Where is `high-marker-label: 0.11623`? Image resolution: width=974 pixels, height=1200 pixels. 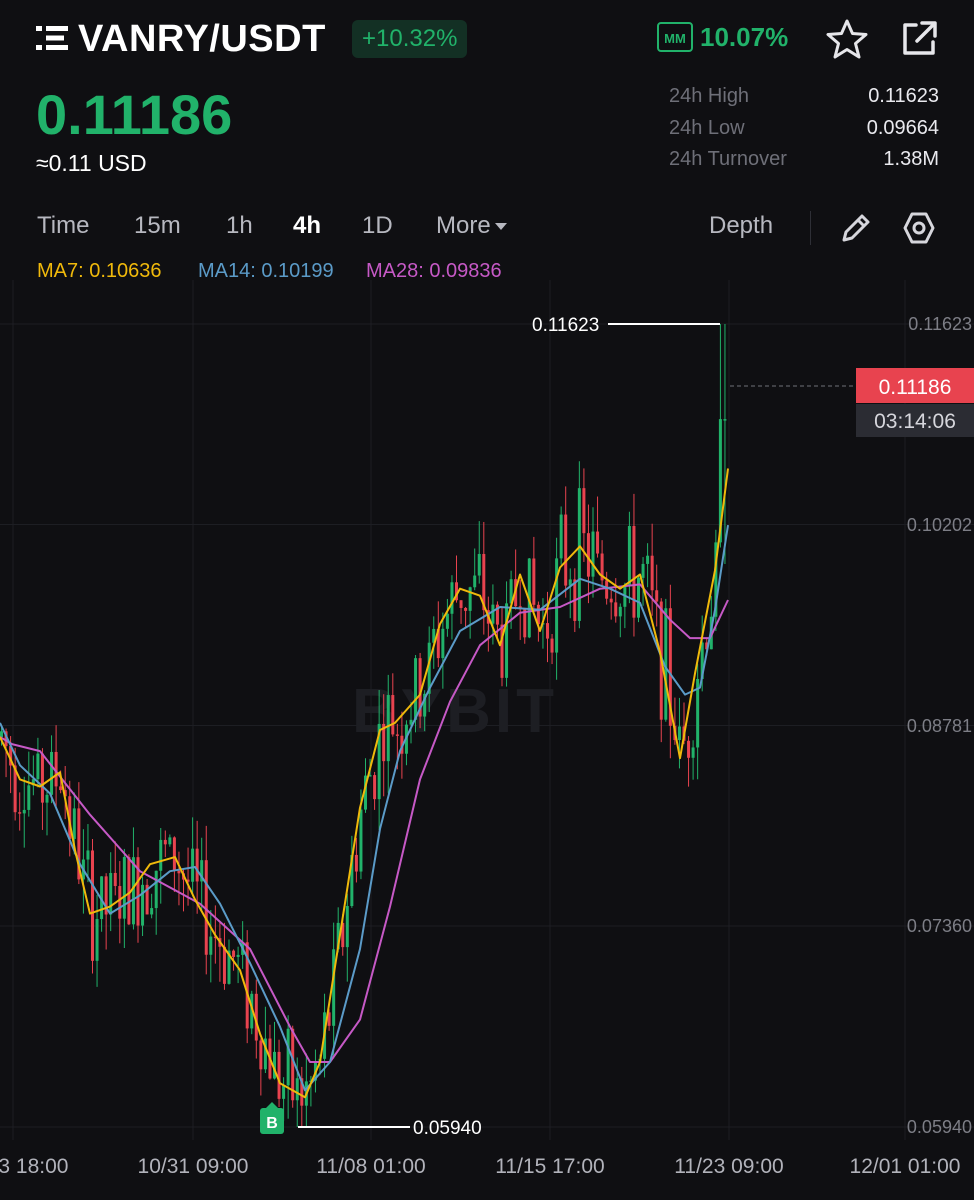 high-marker-label: 0.11623 is located at coordinates (565, 325).